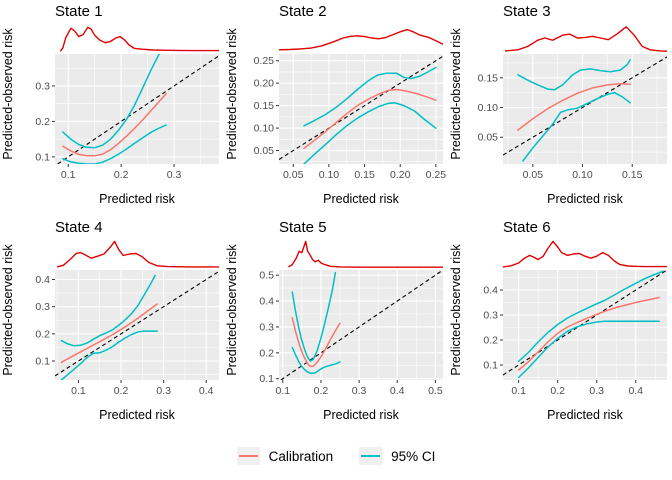 This screenshot has height=480, width=672. What do you see at coordinates (301, 456) in the screenshot?
I see `legend-label-calibration: Calibration` at bounding box center [301, 456].